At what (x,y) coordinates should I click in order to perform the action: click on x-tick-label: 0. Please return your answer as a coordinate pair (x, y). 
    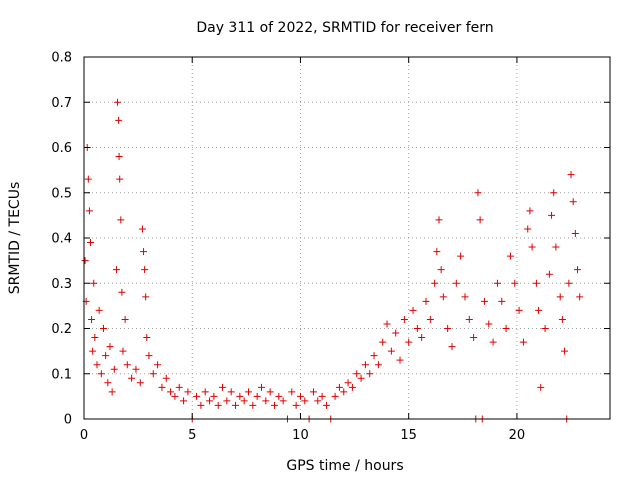
    Looking at the image, I should click on (84, 435).